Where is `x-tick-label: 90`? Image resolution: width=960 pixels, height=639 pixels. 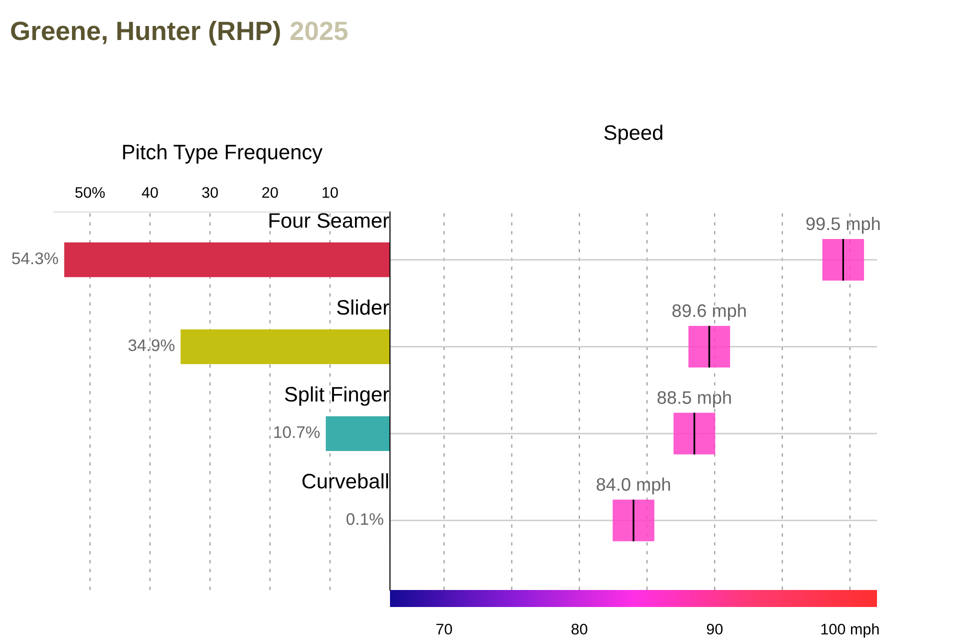 x-tick-label: 90 is located at coordinates (714, 629).